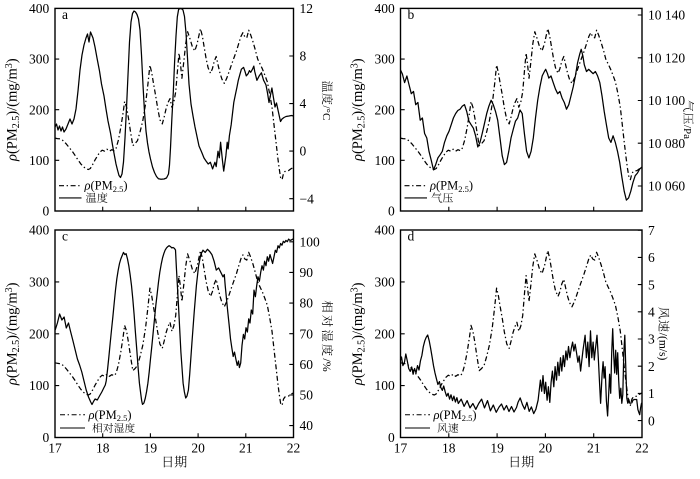 The height and width of the screenshot is (479, 700). I want to click on svg-text: d, so click(411, 236).